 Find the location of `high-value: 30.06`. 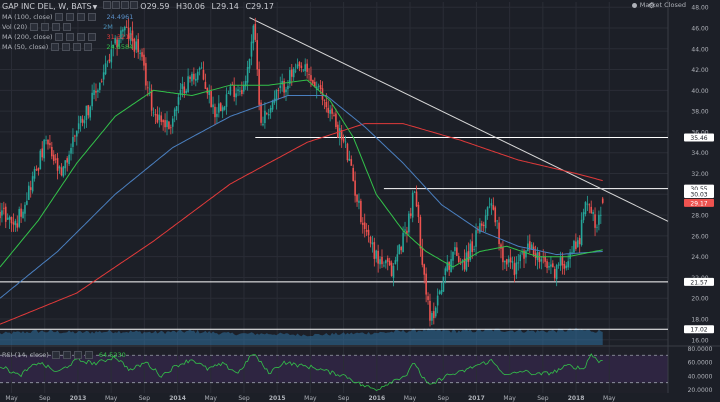

high-value: 30.06 is located at coordinates (193, 6).